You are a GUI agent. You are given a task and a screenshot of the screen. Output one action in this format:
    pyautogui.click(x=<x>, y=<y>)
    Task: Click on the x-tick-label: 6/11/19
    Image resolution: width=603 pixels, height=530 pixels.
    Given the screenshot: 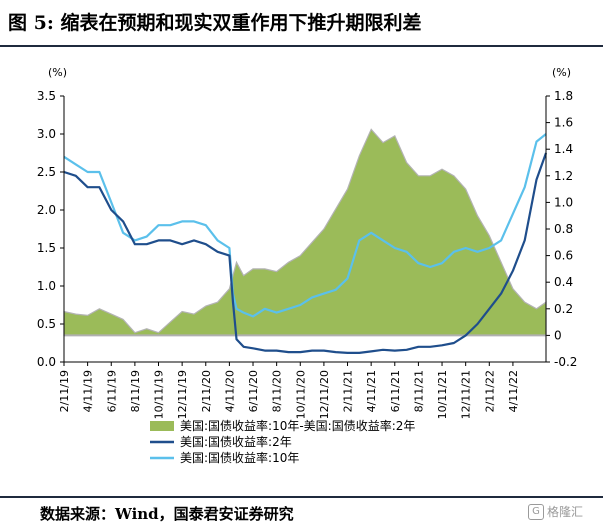 What is the action you would take?
    pyautogui.click(x=111, y=391)
    